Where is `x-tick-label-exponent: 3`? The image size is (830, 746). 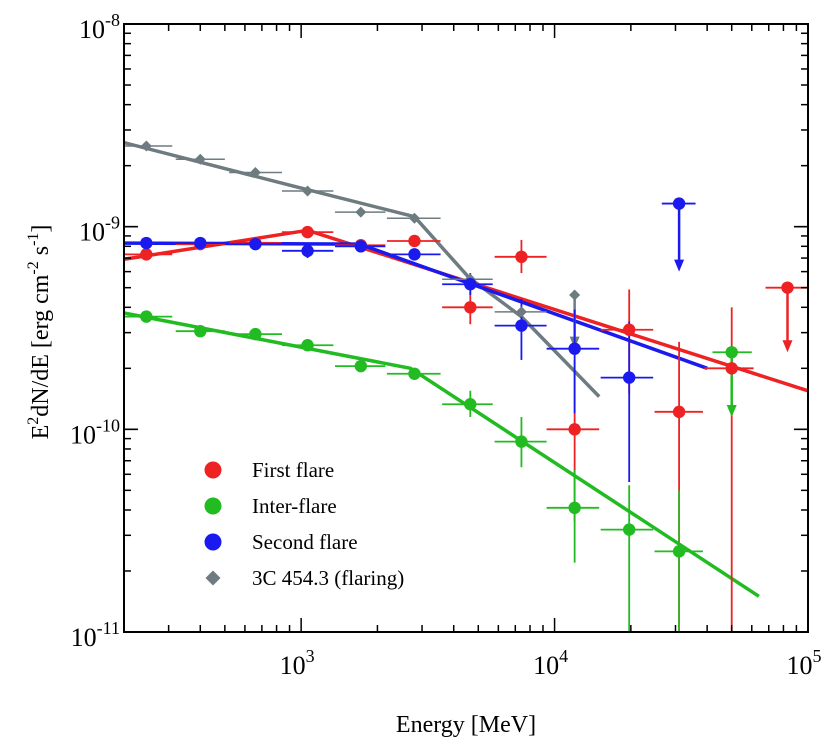
x-tick-label-exponent: 3 is located at coordinates (310, 656).